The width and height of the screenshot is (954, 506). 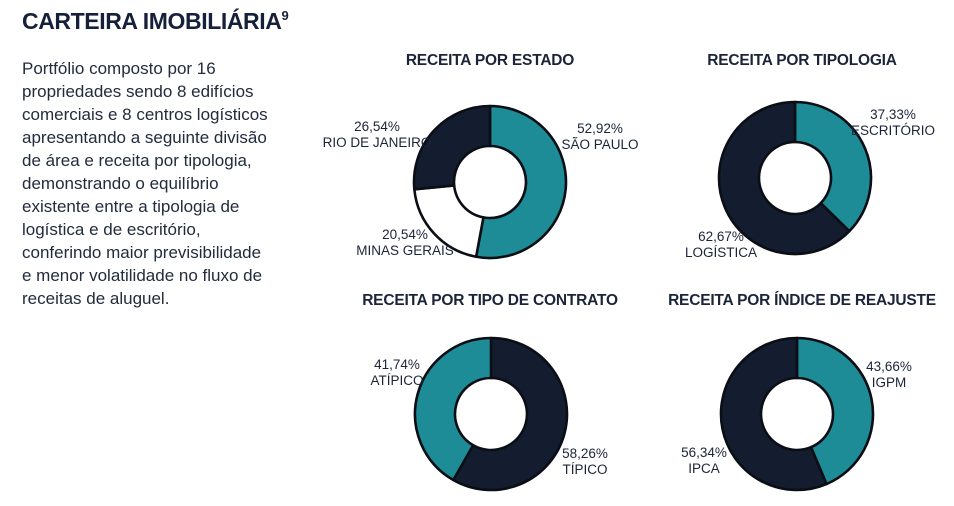 I want to click on slice-percentage: 43,66%, so click(x=889, y=366).